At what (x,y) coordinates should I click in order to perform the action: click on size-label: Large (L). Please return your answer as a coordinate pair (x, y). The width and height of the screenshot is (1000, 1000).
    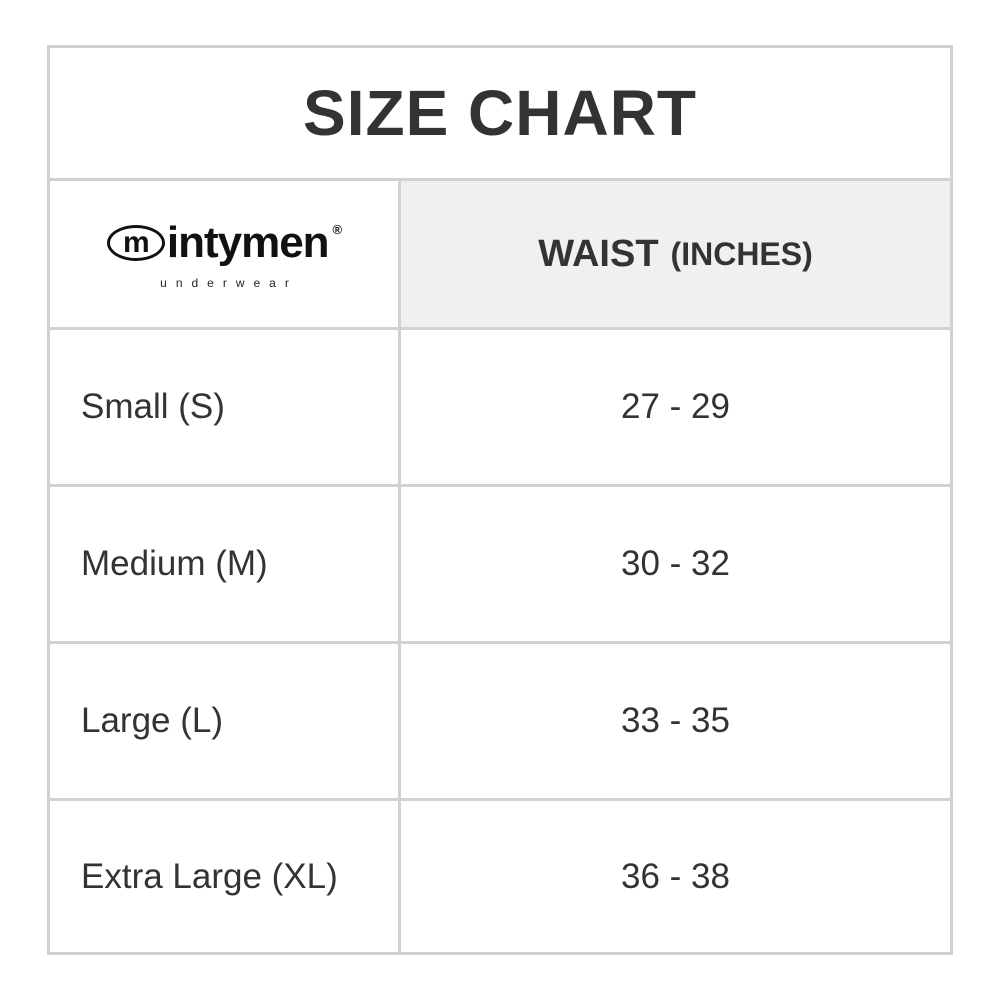
    Looking at the image, I should click on (152, 720).